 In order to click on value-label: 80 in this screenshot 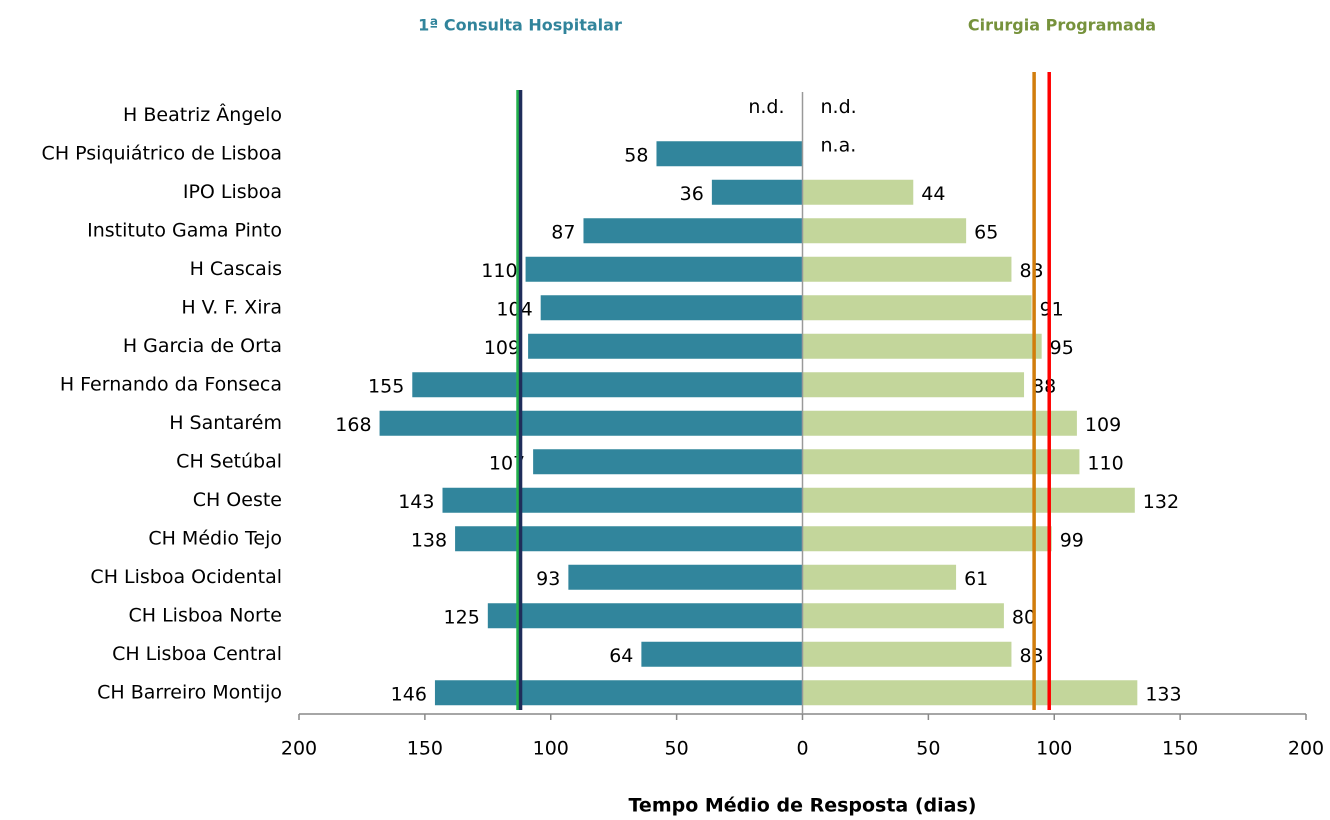, I will do `click(1024, 617)`.